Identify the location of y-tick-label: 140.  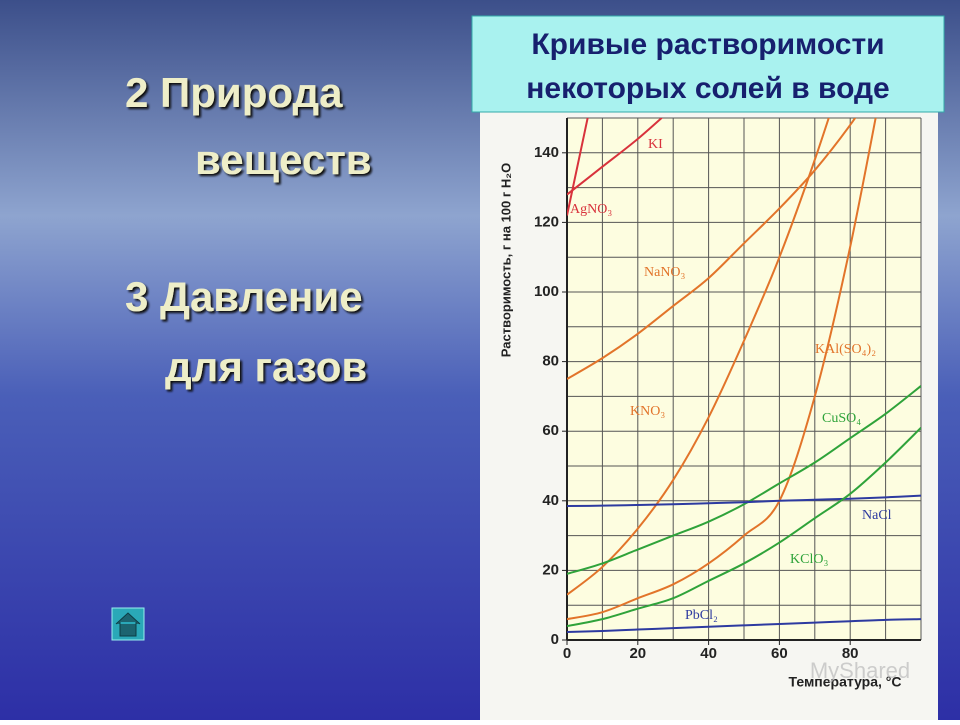
(546, 152).